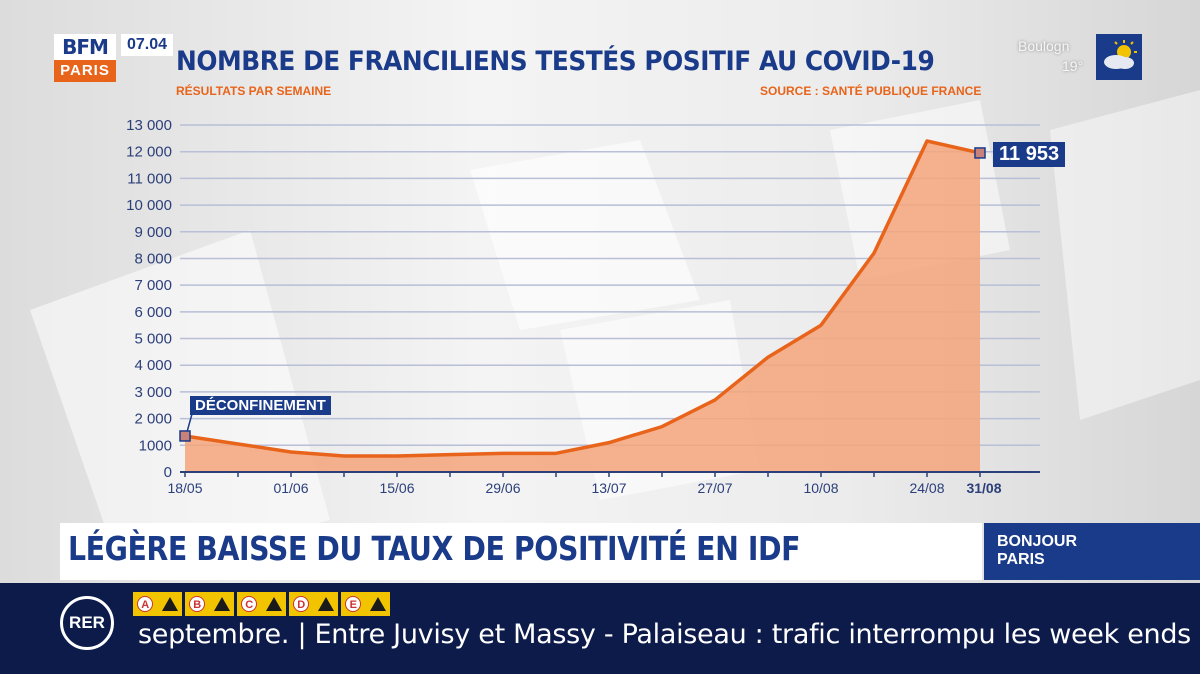 The width and height of the screenshot is (1200, 674). Describe the element at coordinates (155, 445) in the screenshot. I see `y-tick-label: 1000` at that location.